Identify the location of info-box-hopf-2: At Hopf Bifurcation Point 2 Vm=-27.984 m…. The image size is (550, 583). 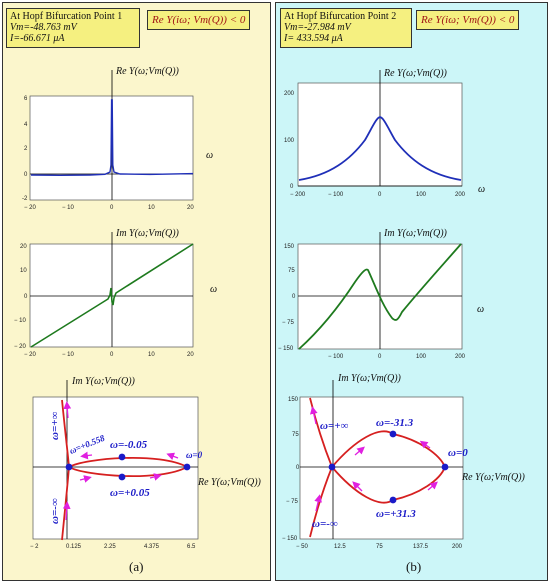
(346, 28).